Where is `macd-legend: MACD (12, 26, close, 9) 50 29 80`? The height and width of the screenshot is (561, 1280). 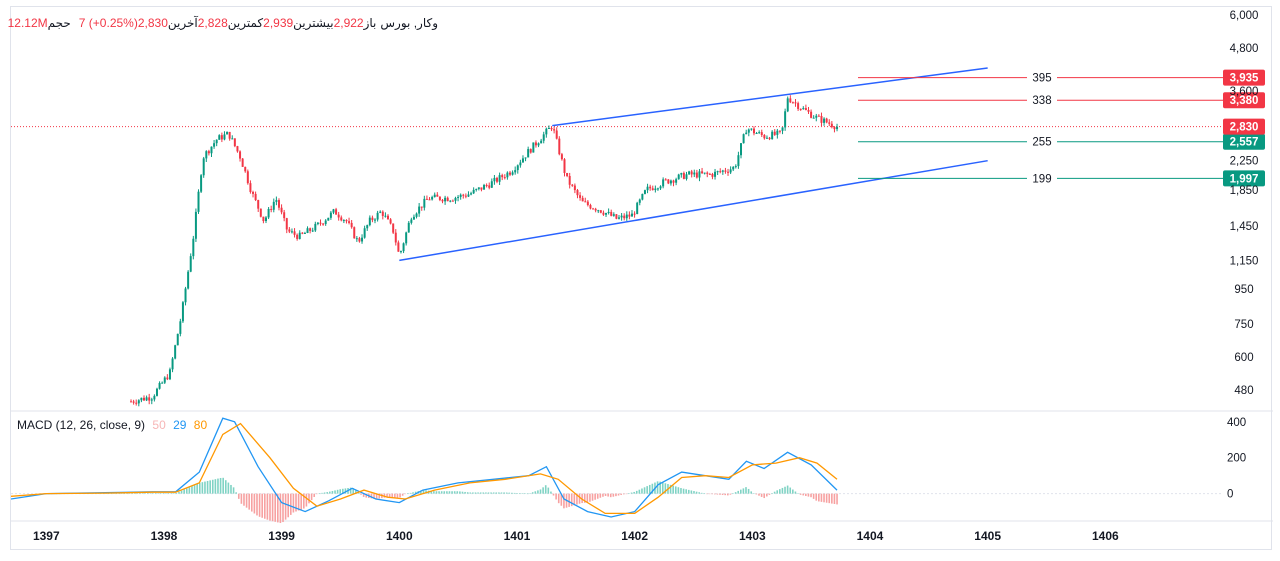 macd-legend: MACD (12, 26, close, 9) 50 29 80 is located at coordinates (114, 425).